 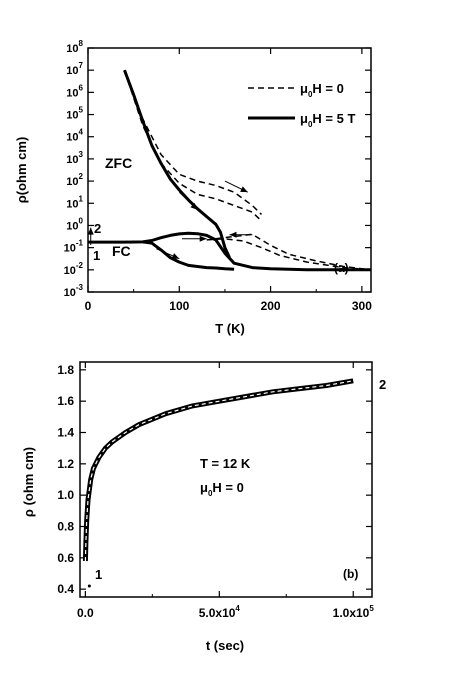 What do you see at coordinates (74, 91) in the screenshot?
I see `panel-a-y-tick-label: 10⁶` at bounding box center [74, 91].